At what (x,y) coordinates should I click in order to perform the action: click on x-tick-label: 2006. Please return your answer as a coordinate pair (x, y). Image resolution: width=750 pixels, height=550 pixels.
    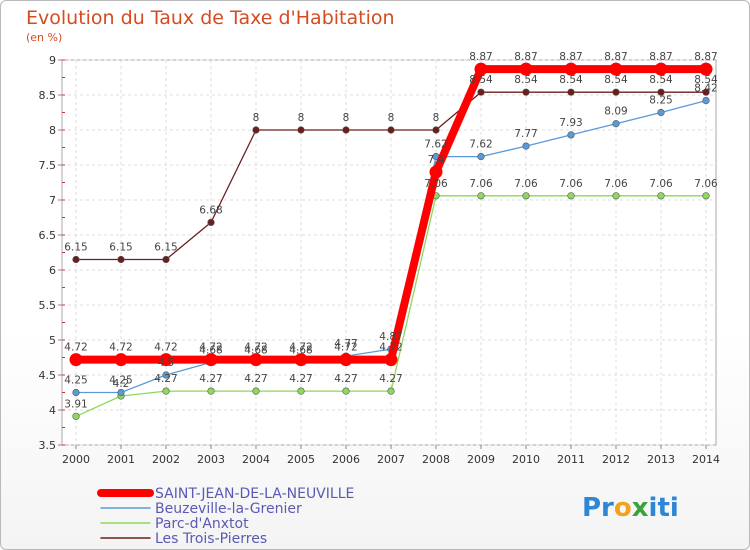
    Looking at the image, I should click on (346, 459).